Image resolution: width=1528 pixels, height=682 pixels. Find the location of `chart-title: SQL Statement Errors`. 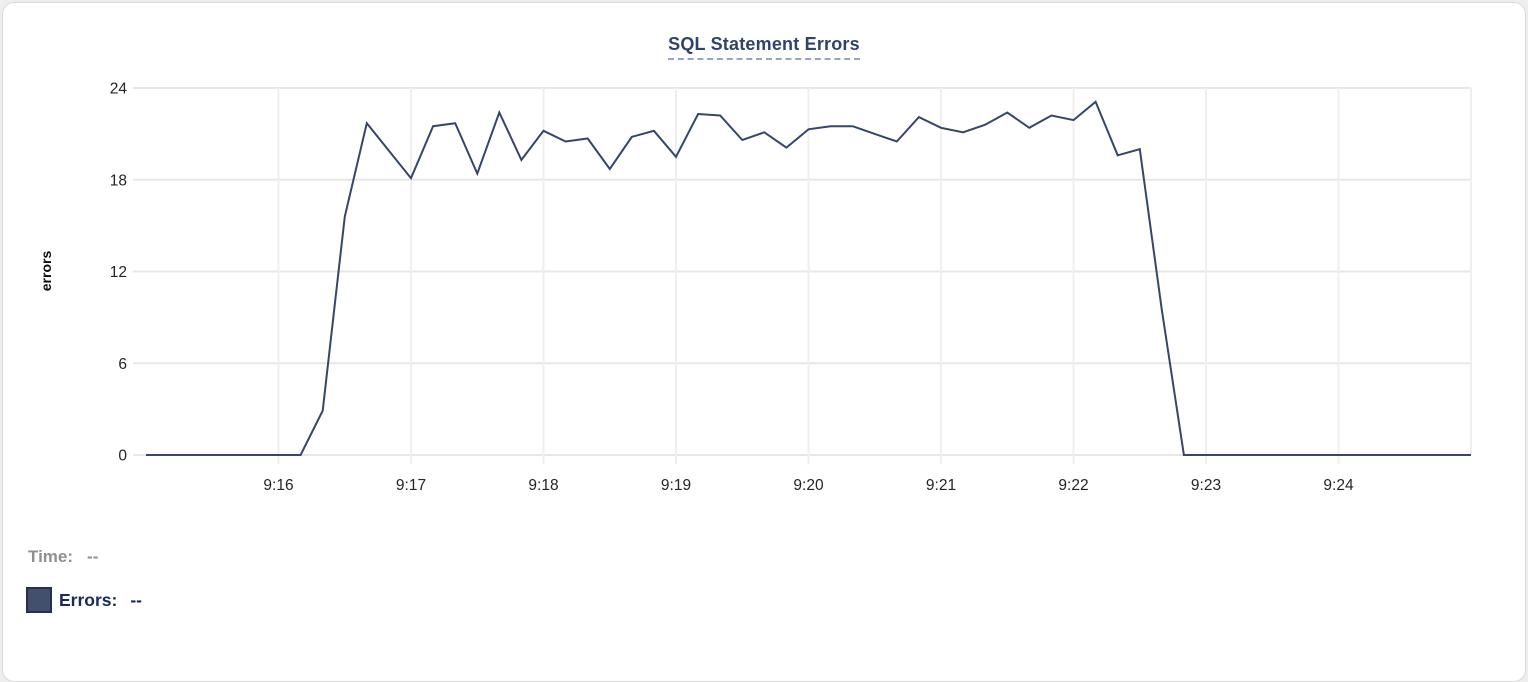

chart-title: SQL Statement Errors is located at coordinates (764, 47).